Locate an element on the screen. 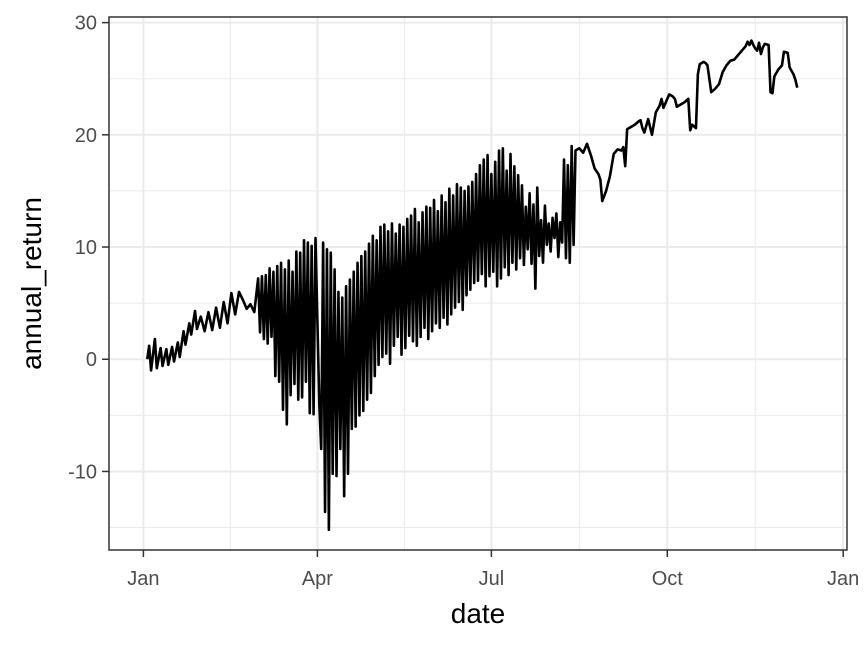 Image resolution: width=864 pixels, height=648 pixels. y-tick-label: 20 is located at coordinates (86, 136).